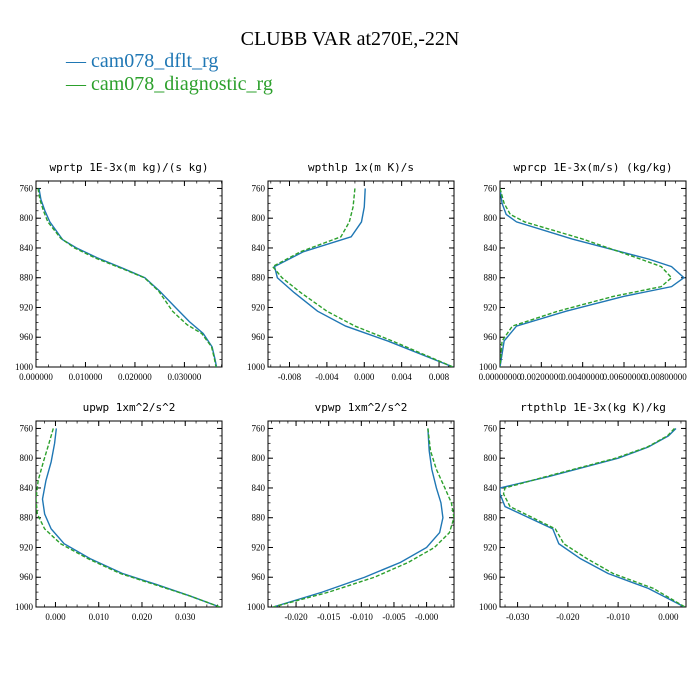 The image size is (700, 700). Describe the element at coordinates (402, 377) in the screenshot. I see `x-tick-label: 0.004` at that location.